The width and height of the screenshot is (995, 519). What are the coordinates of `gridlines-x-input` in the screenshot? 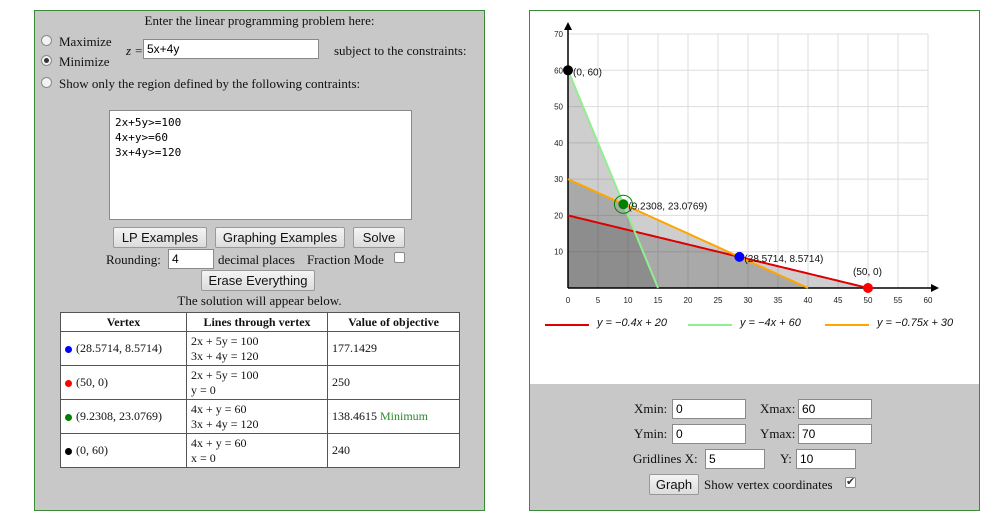 It's located at (735, 459).